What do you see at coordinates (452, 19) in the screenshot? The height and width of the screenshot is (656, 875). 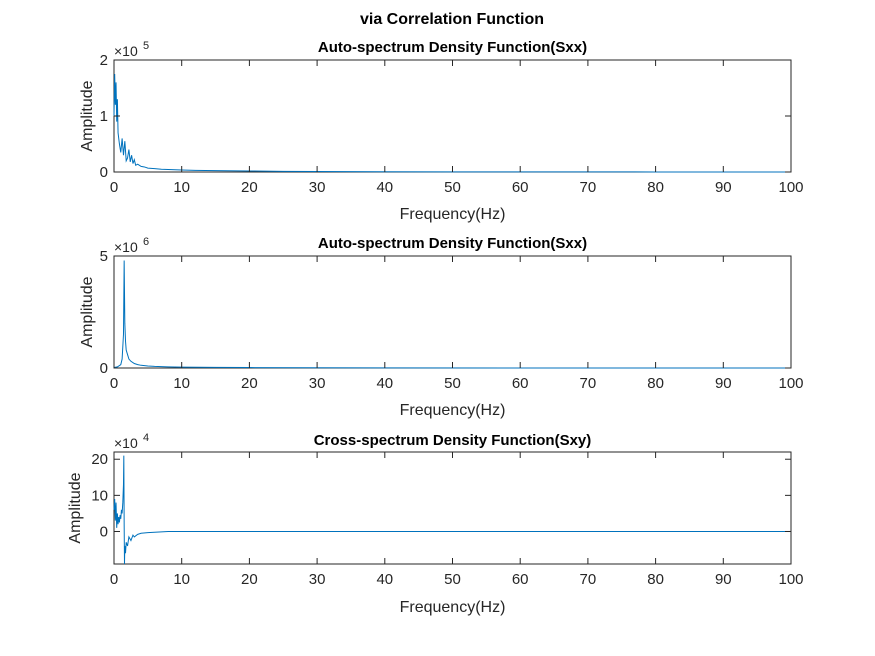 I see `figure-title: via Correlation Function` at bounding box center [452, 19].